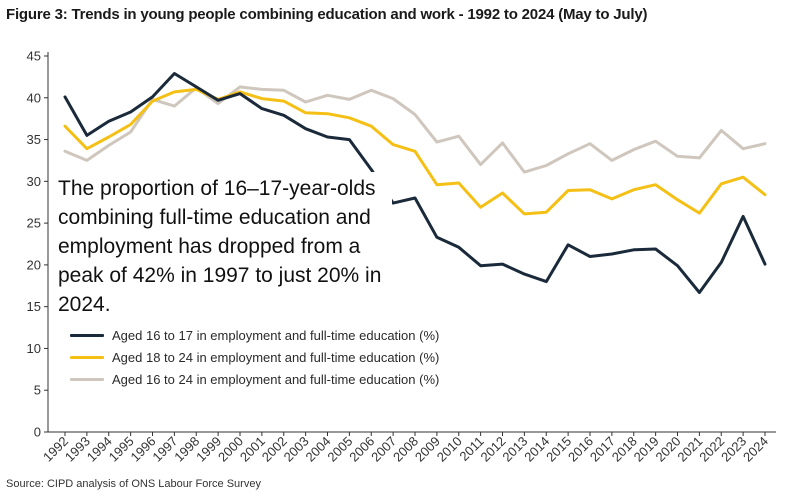 Image resolution: width=803 pixels, height=496 pixels. What do you see at coordinates (37, 432) in the screenshot?
I see `y-tick-label: 0` at bounding box center [37, 432].